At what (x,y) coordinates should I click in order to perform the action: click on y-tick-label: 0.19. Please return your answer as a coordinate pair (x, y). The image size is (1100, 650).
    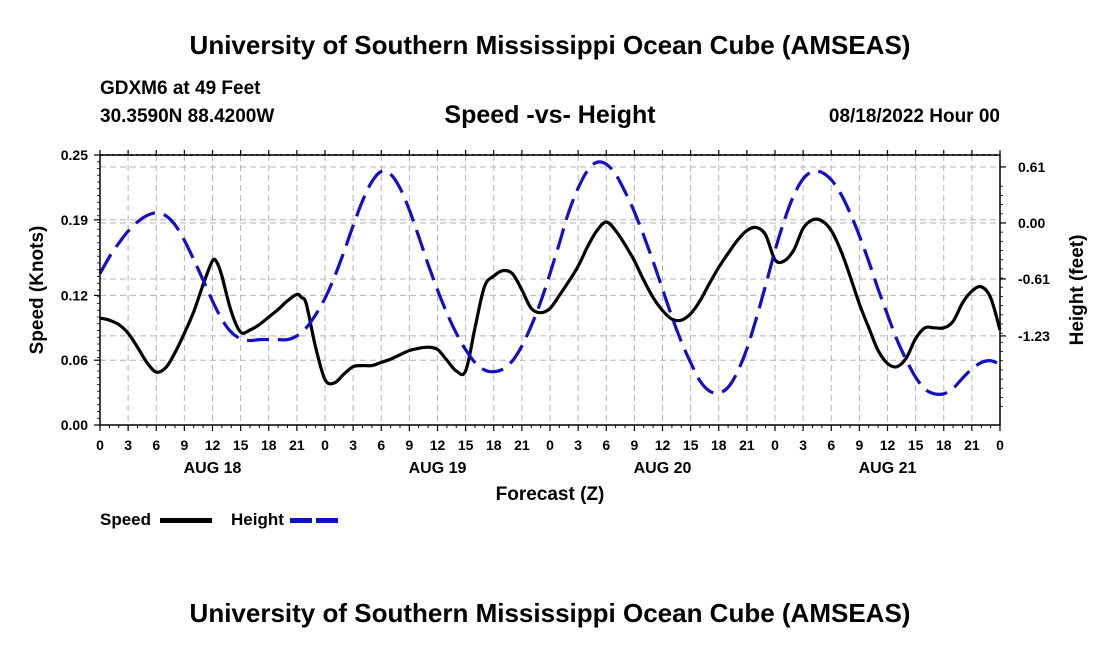
    Looking at the image, I should click on (74, 220).